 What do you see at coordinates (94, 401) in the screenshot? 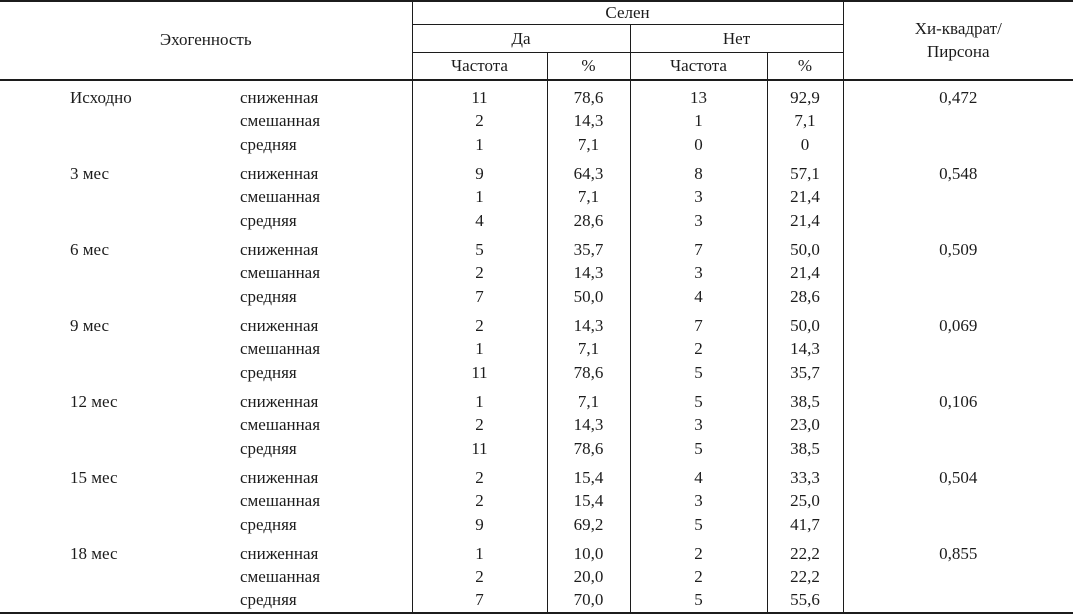
I see `period-cell: 12 мес` at bounding box center [94, 401].